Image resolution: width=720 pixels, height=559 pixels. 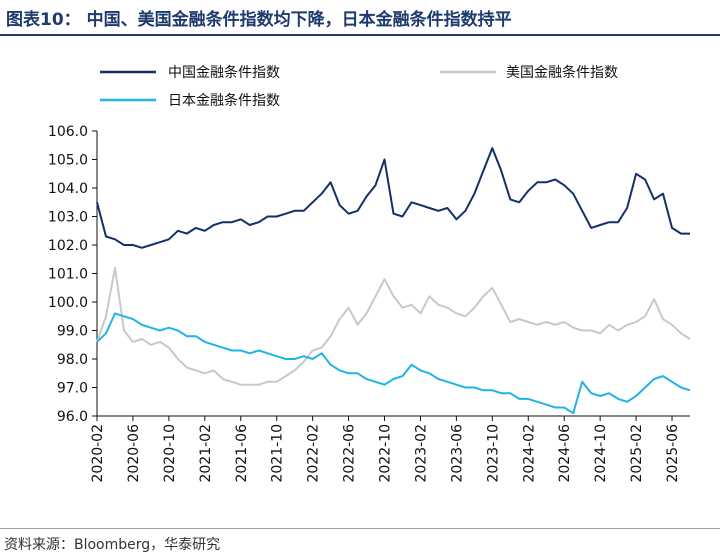 I want to click on x-tick-label: 2020-10, so click(x=170, y=453).